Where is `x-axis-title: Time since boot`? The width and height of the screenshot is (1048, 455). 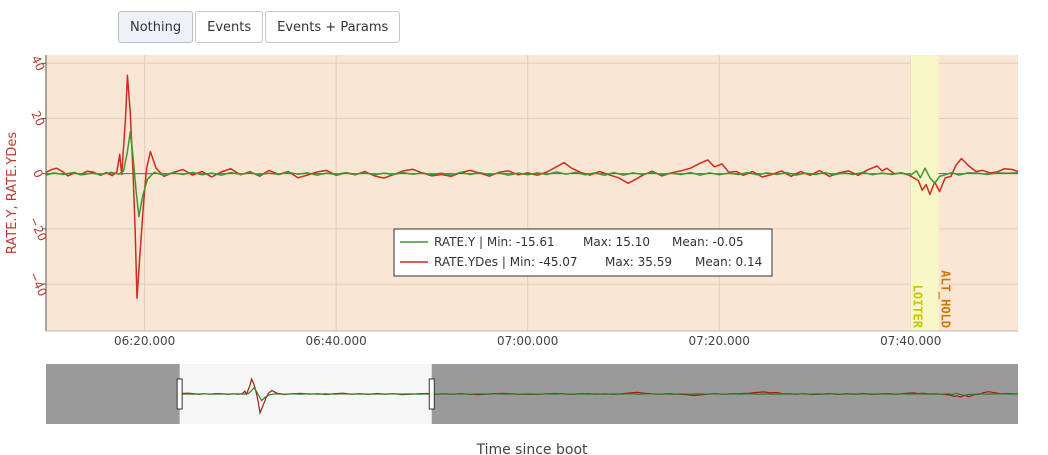
x-axis-title: Time since boot is located at coordinates (531, 448).